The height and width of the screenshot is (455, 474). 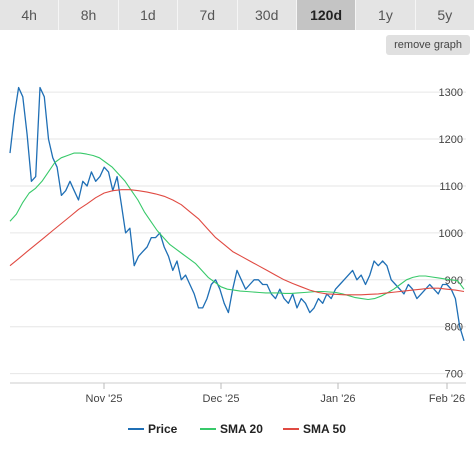 I want to click on x-tick-label: Feb '26, so click(x=447, y=399).